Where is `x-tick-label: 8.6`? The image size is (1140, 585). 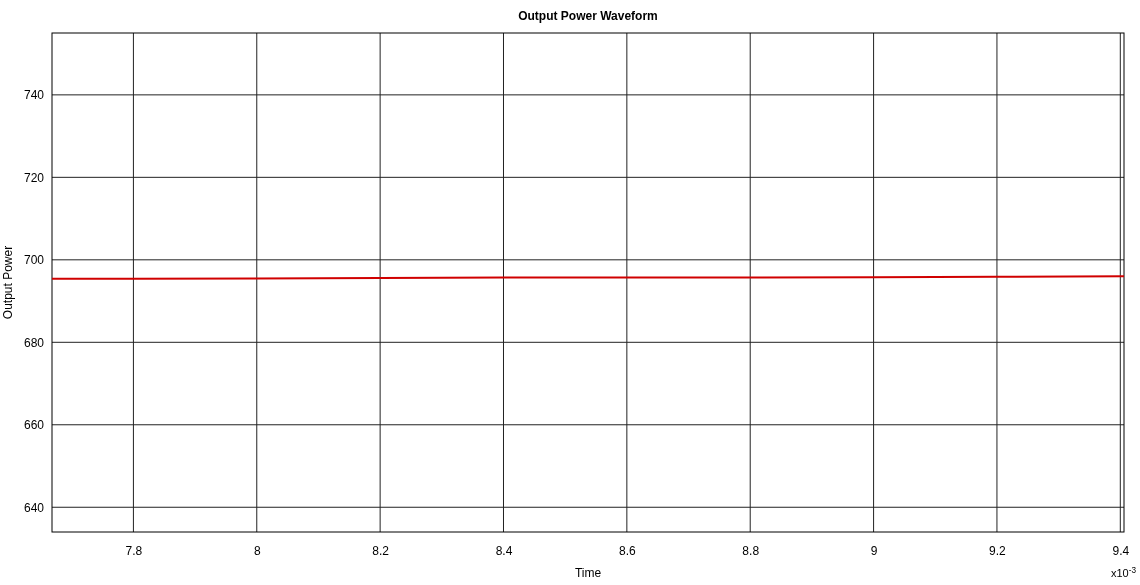
x-tick-label: 8.6 is located at coordinates (628, 550).